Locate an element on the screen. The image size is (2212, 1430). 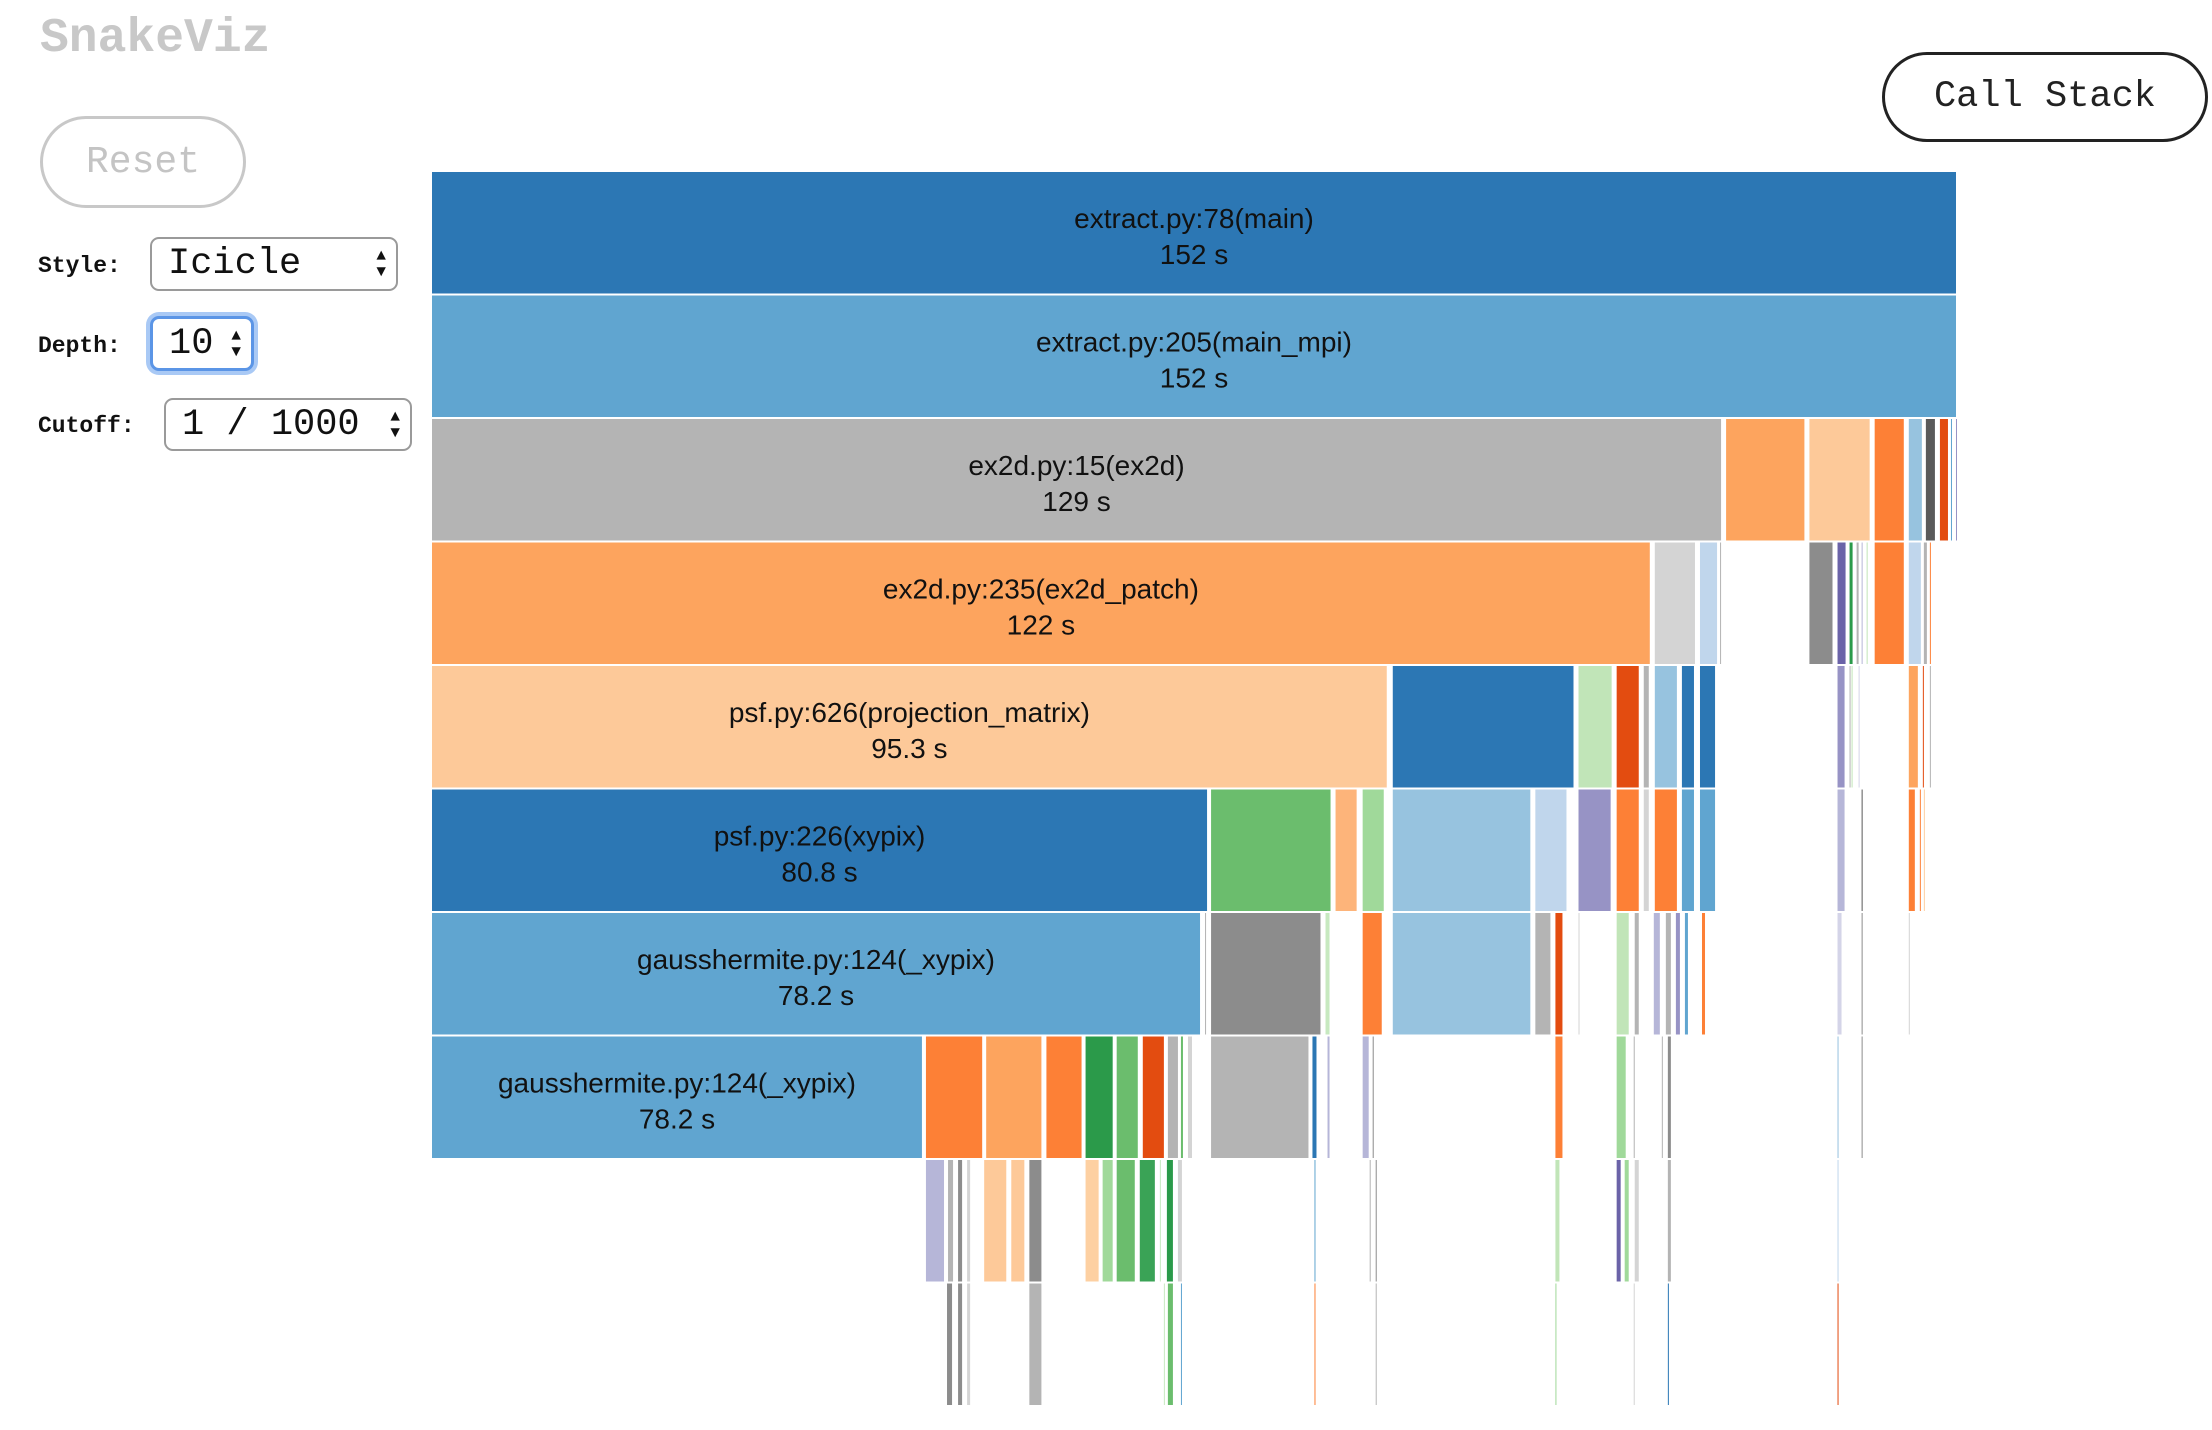
cutoff-select: 1 / 1000 ▲ ▼ is located at coordinates (288, 424).